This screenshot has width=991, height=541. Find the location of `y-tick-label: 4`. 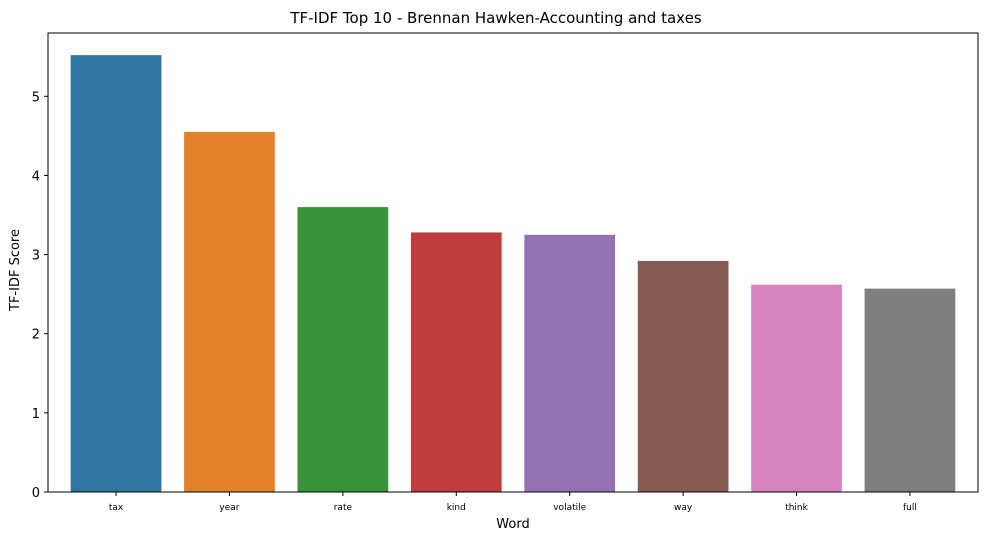

y-tick-label: 4 is located at coordinates (36, 176).